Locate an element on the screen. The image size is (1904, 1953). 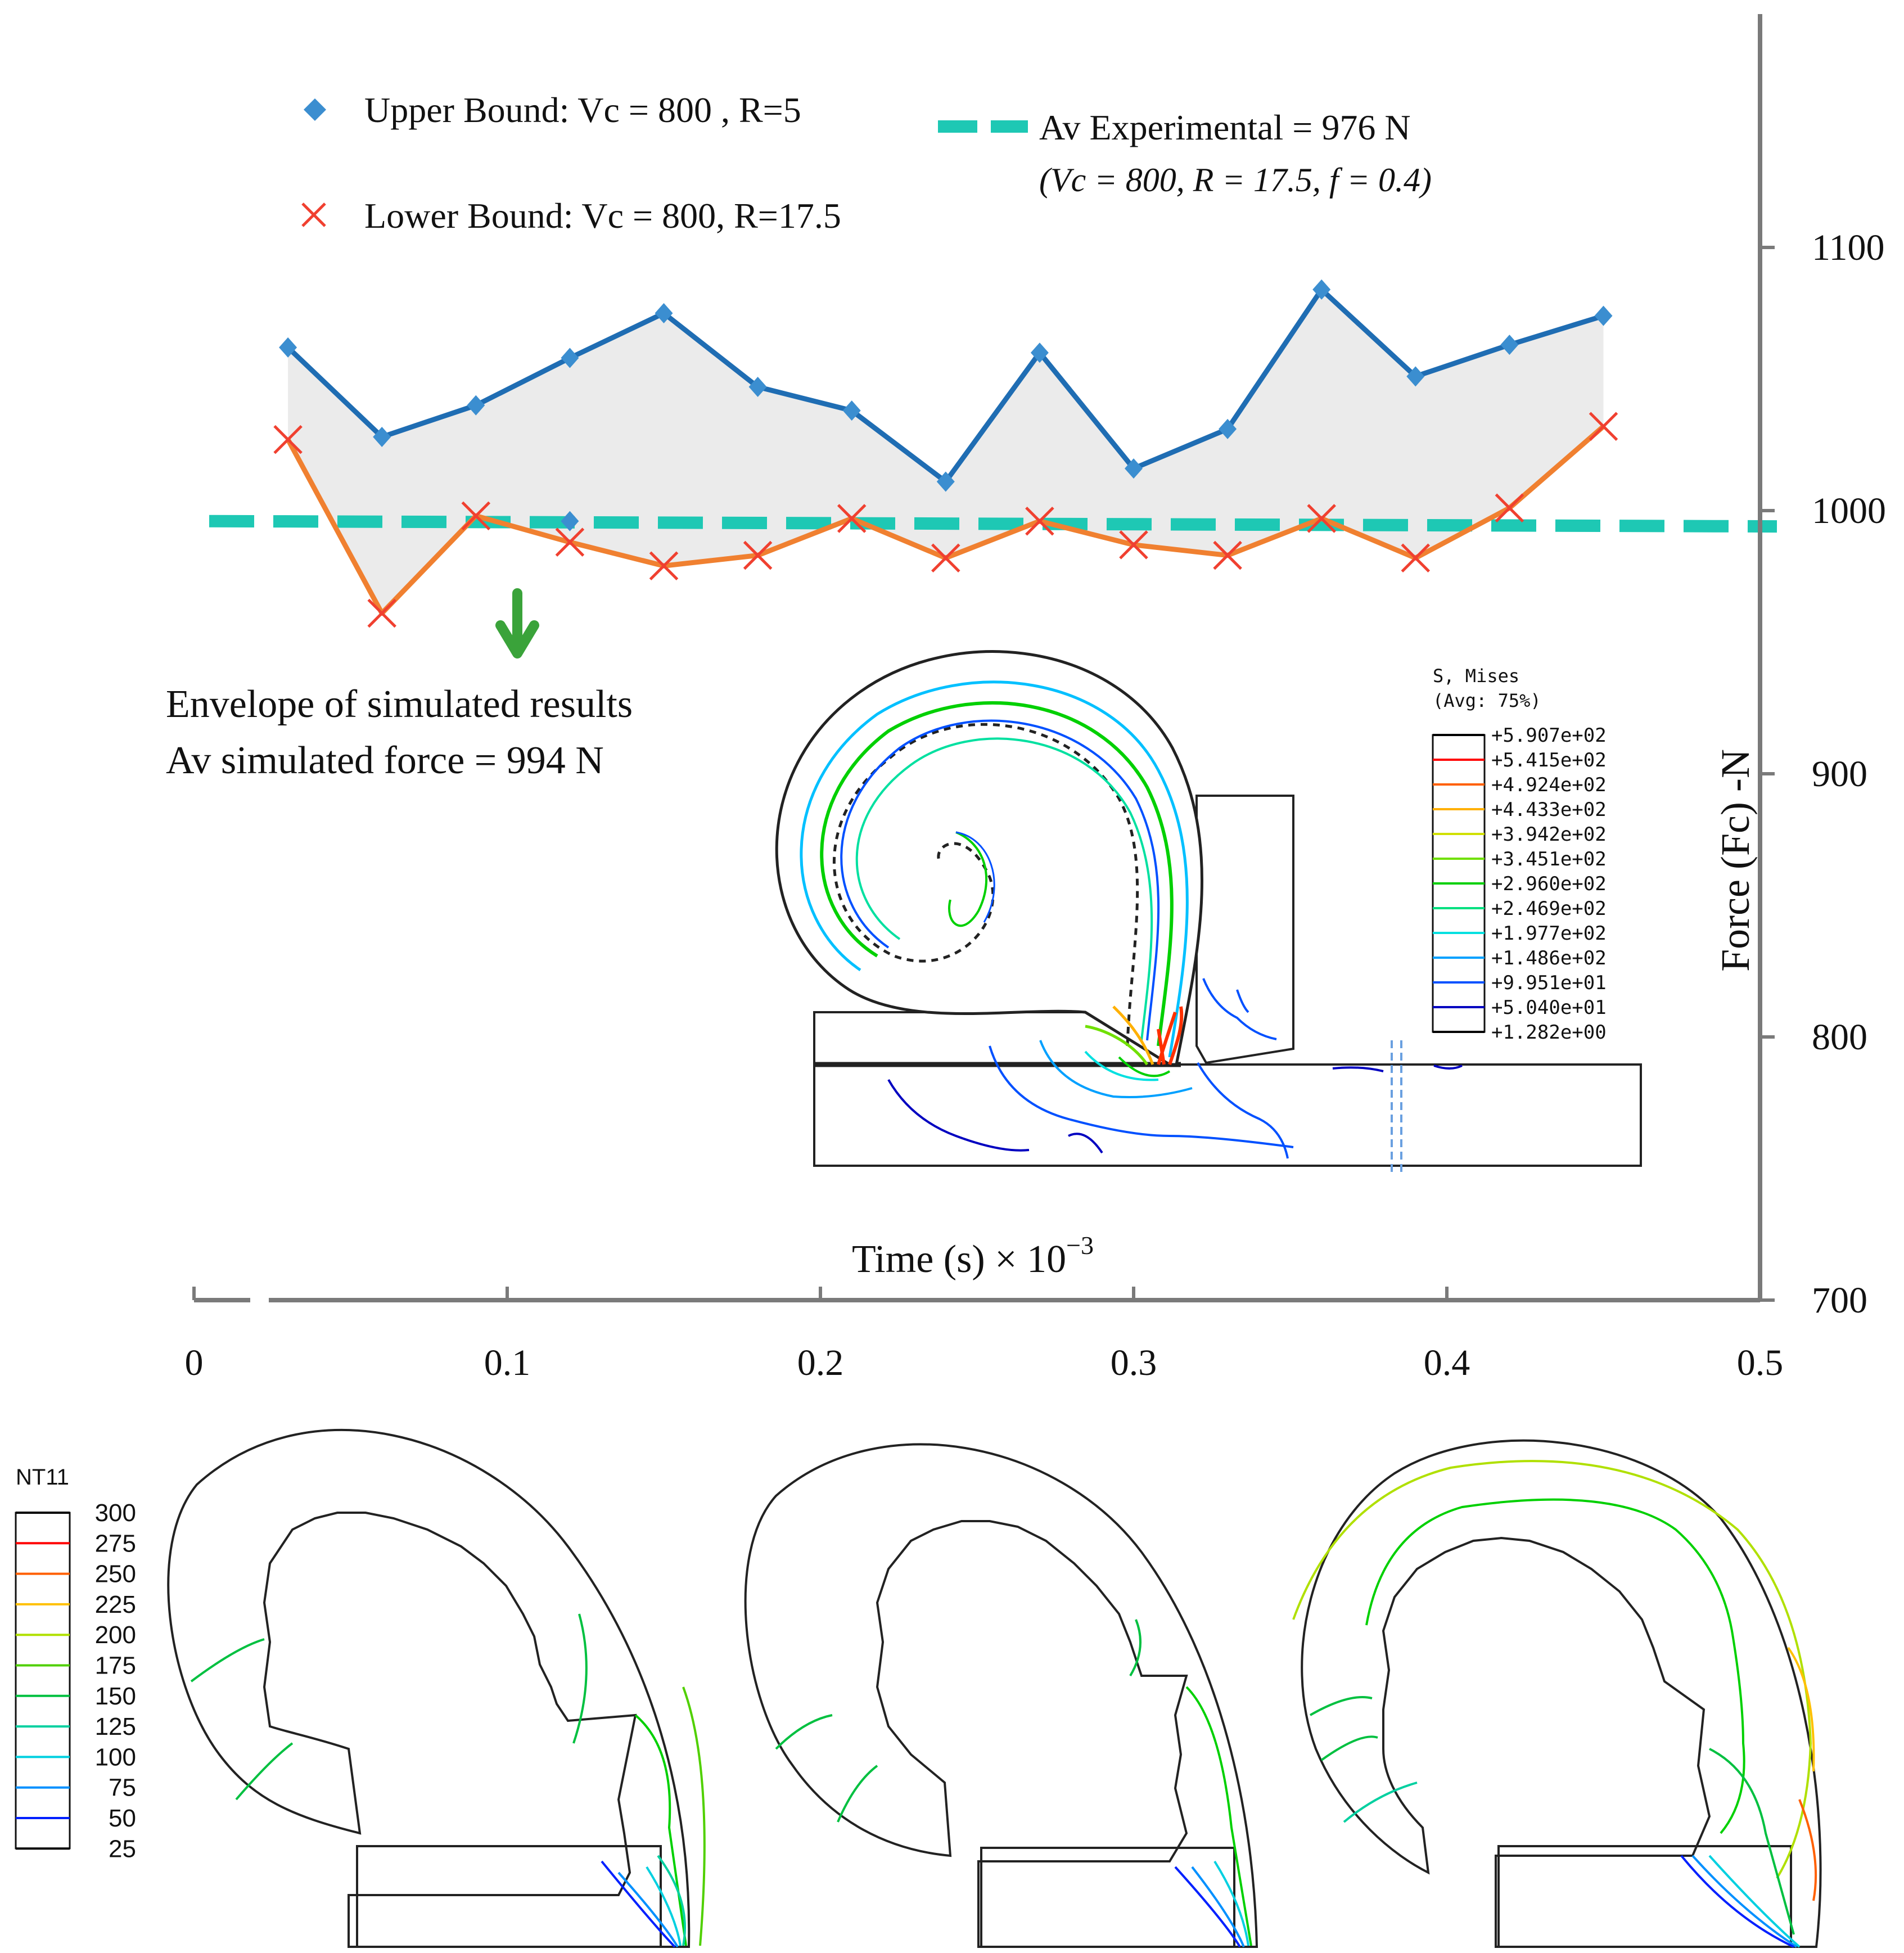
temperature-legend: NT11 300 275 250 225 200 175 150 125 100 75 50 25 is located at coordinates (76, 1663).